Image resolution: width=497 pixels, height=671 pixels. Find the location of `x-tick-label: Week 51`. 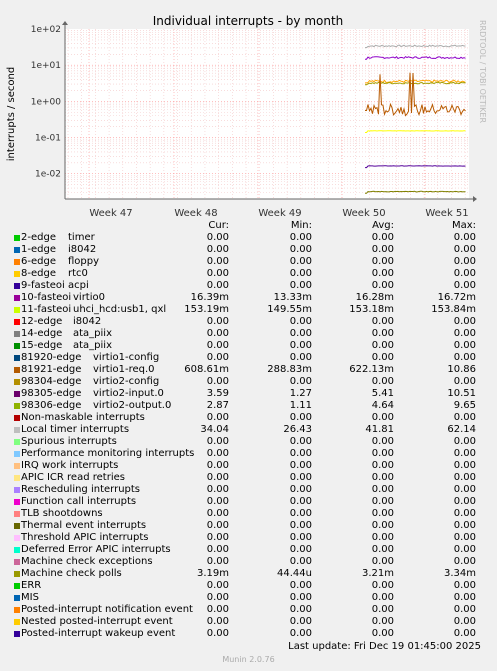

x-tick-label: Week 51 is located at coordinates (446, 213).